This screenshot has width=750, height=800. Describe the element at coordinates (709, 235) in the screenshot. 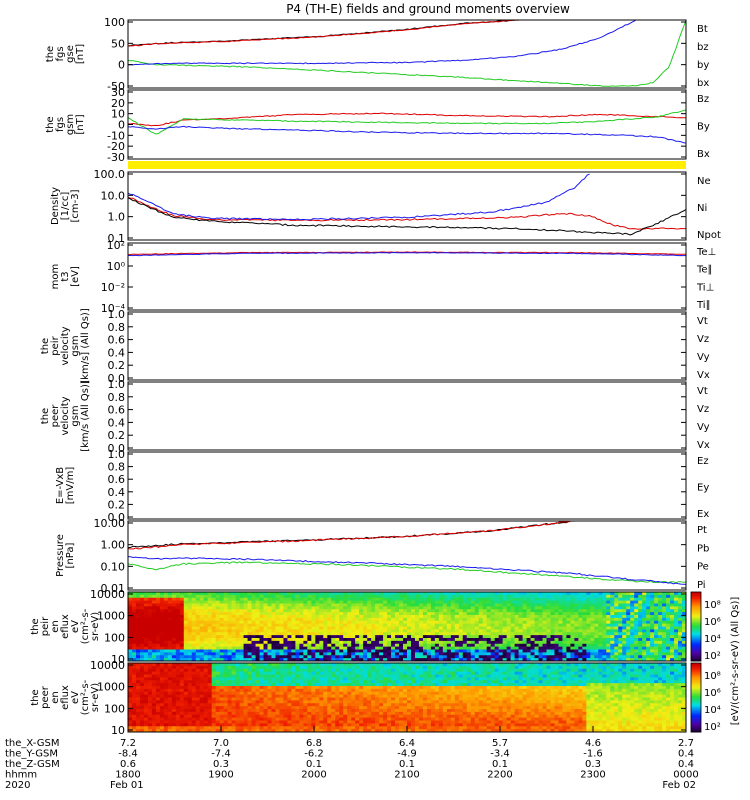

I see `legend-entry: Npot` at that location.